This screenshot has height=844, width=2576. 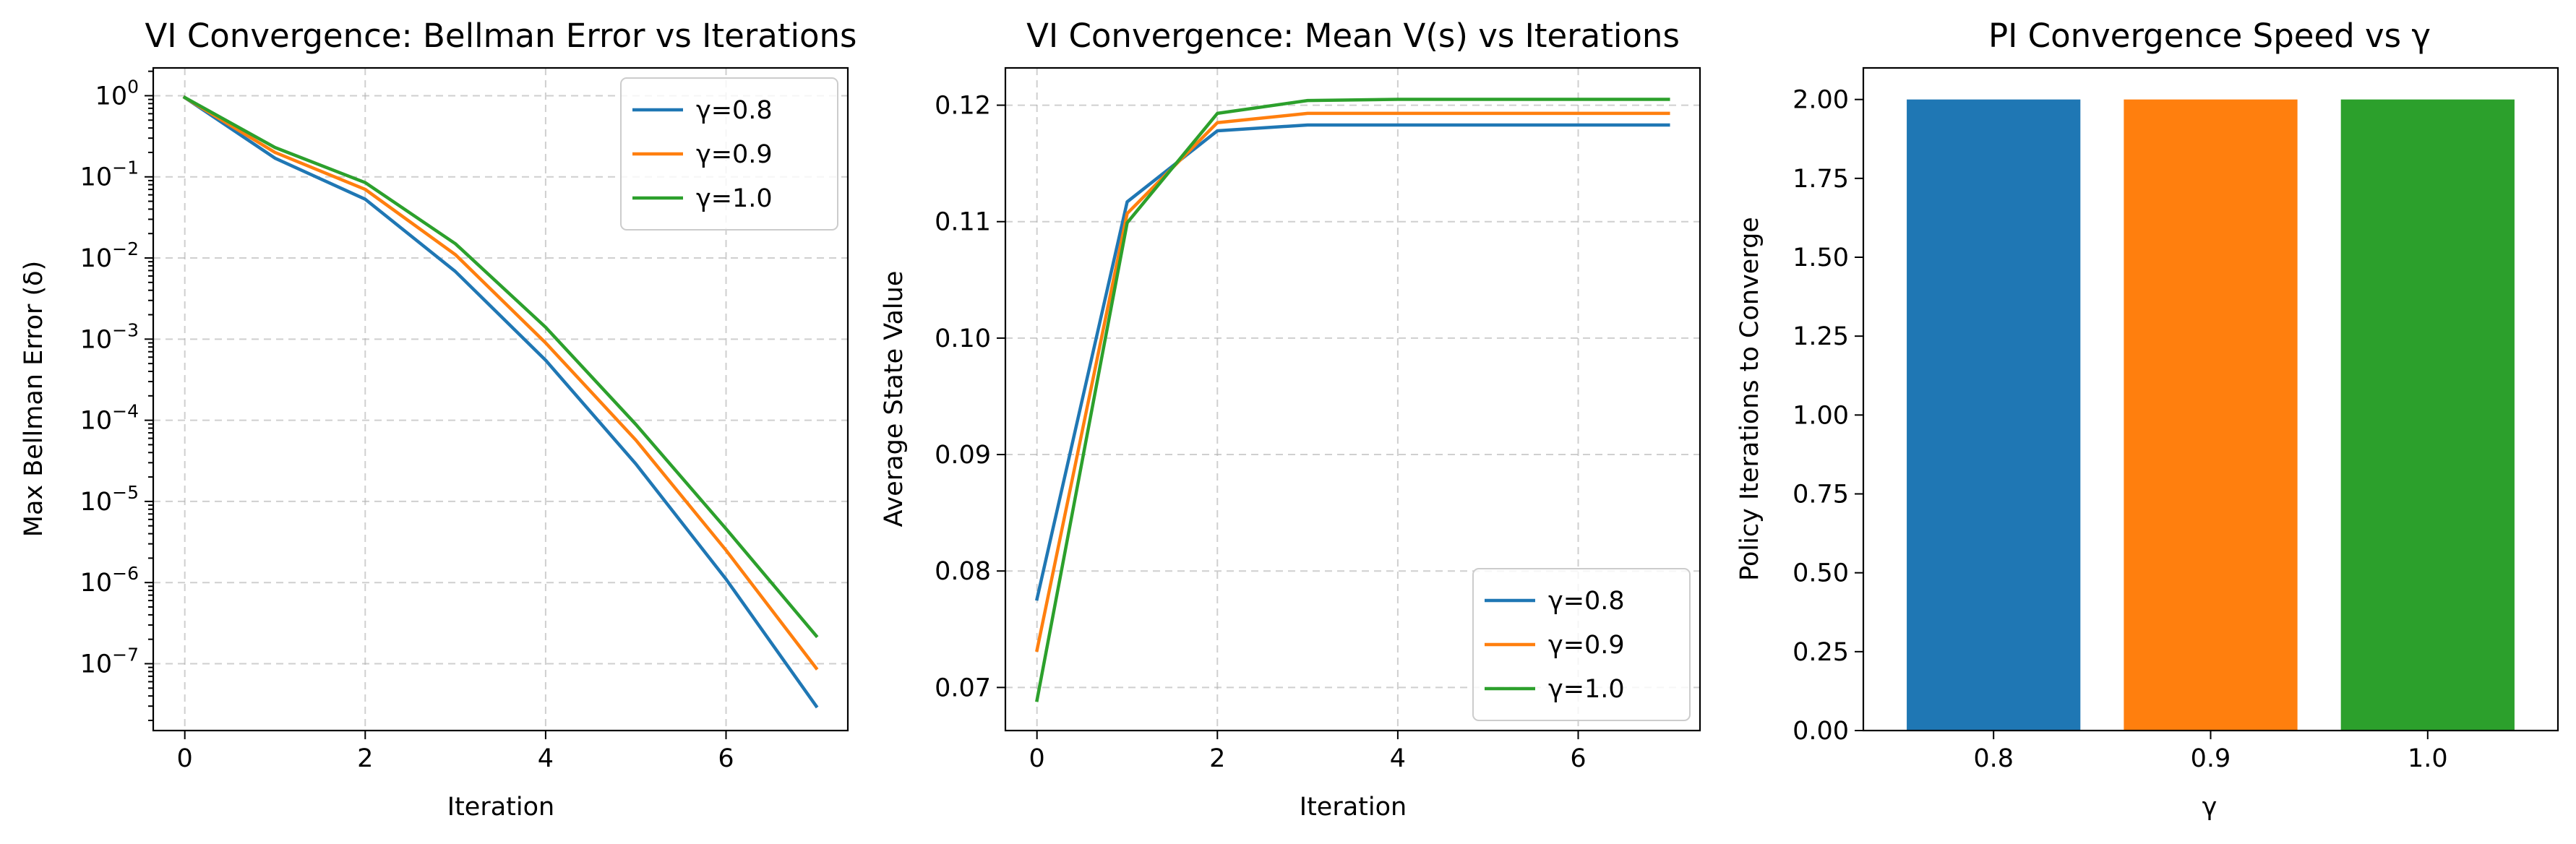 I want to click on y-tick-label: 10⁻², so click(x=110, y=256).